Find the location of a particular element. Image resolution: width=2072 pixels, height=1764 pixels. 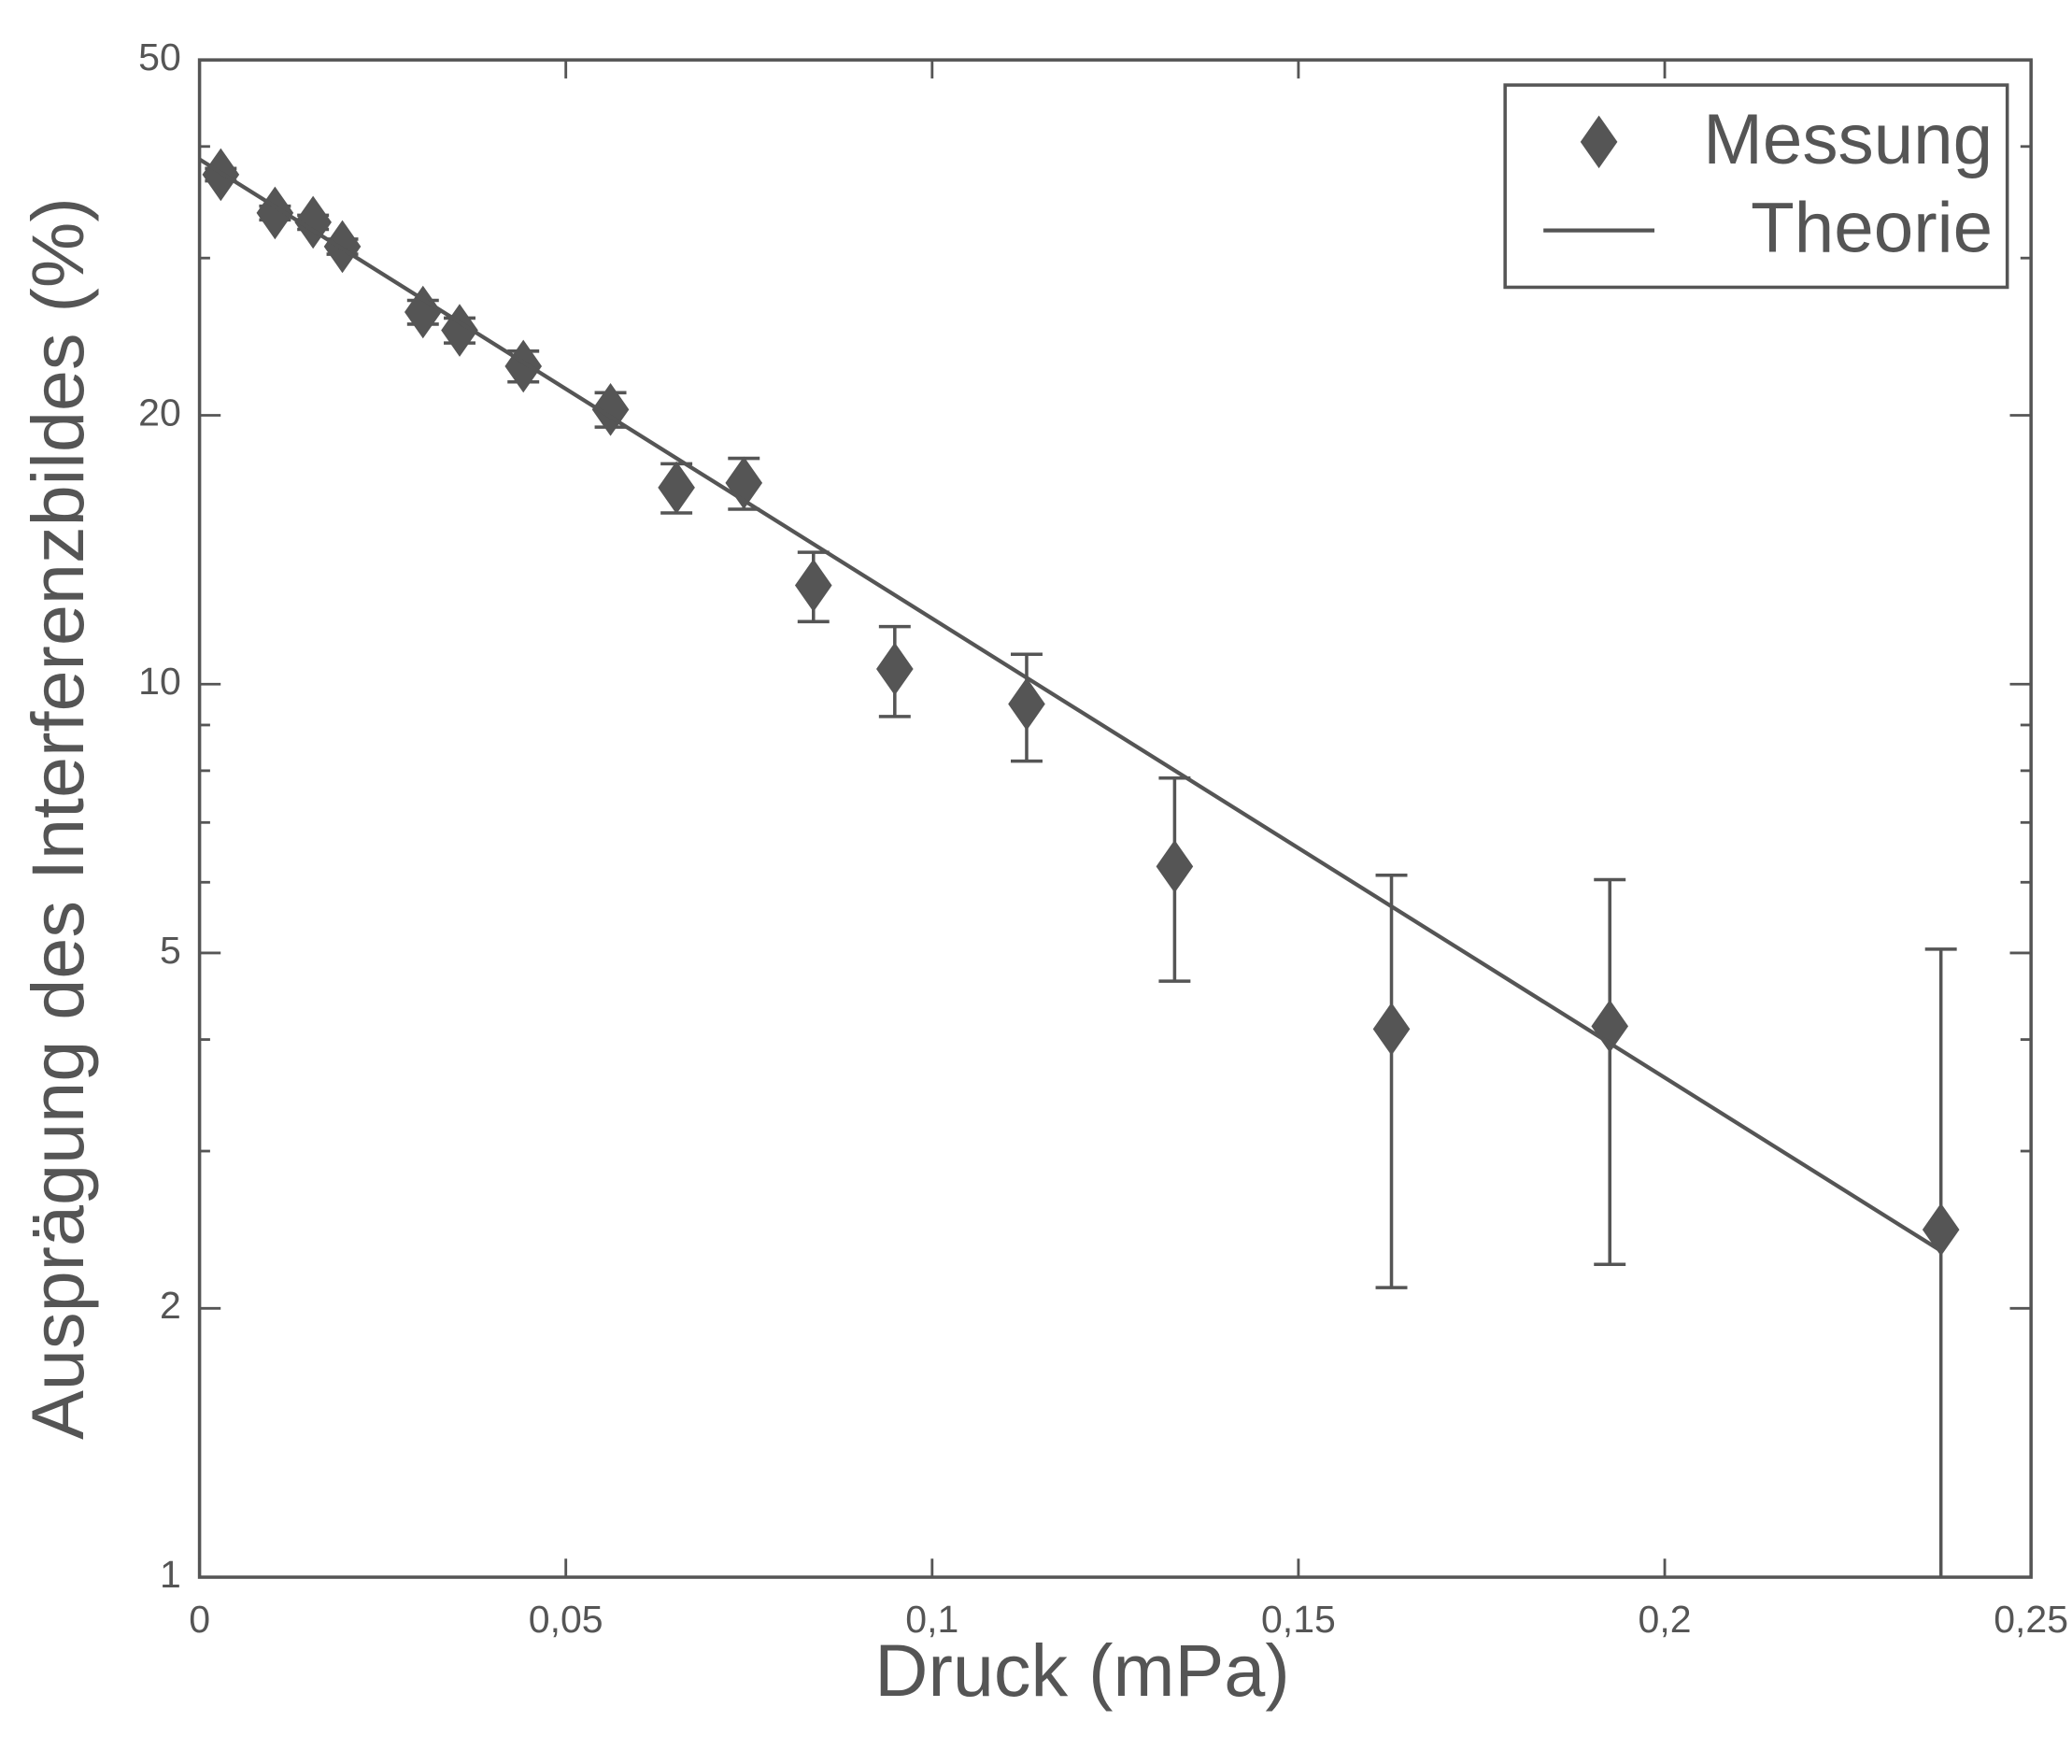

x-tick-label: 0,1 is located at coordinates (931, 1619).